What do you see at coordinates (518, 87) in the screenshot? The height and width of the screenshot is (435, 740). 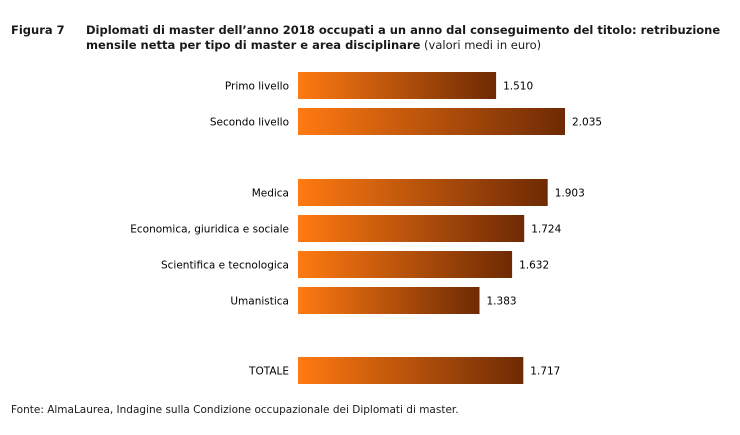 I see `value-label: 1.510` at bounding box center [518, 87].